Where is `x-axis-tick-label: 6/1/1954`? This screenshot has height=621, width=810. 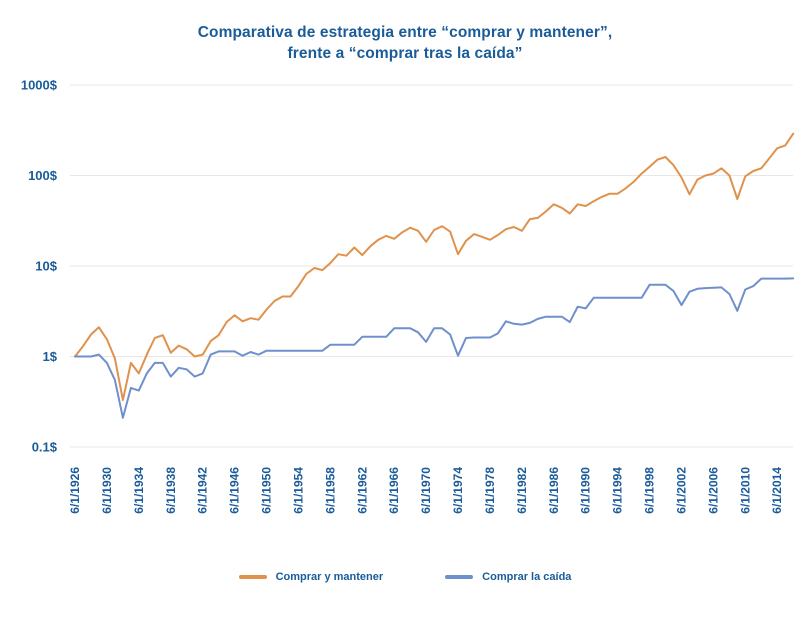
x-axis-tick-label: 6/1/1954 is located at coordinates (298, 490).